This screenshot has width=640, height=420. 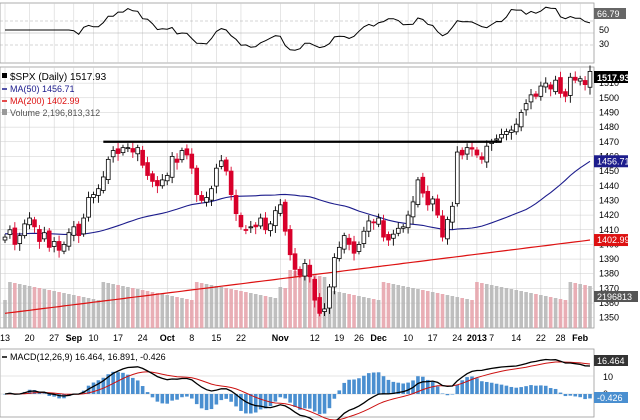 What do you see at coordinates (339, 338) in the screenshot?
I see `x-tick-label: 19` at bounding box center [339, 338].